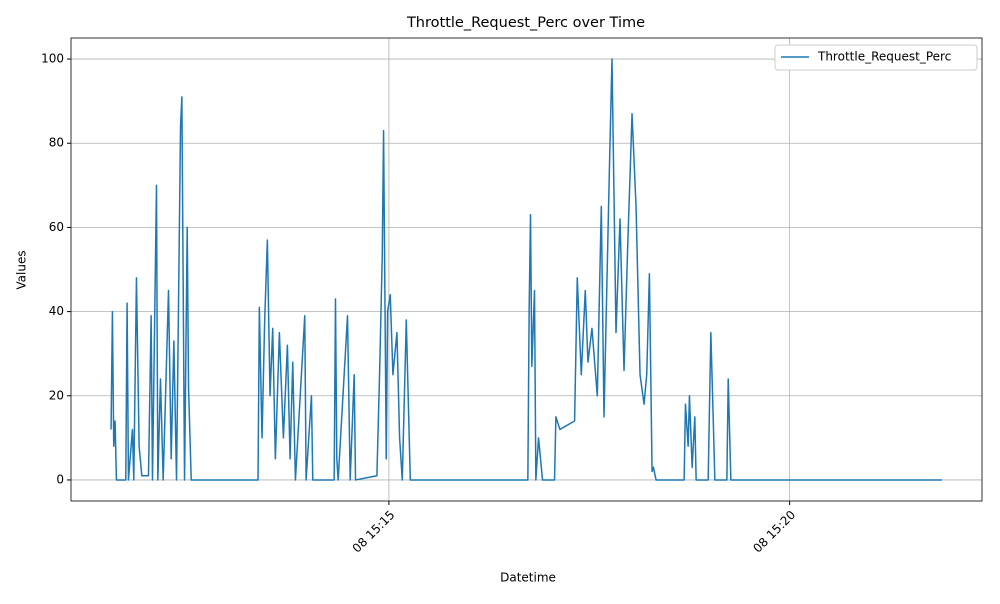  Describe the element at coordinates (528, 578) in the screenshot. I see `x-axis-label: Datetime` at that location.